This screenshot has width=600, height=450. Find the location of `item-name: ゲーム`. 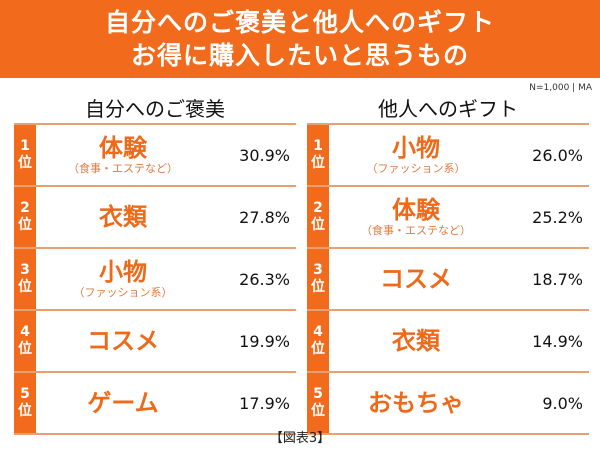

item-name: ゲーム is located at coordinates (123, 403).